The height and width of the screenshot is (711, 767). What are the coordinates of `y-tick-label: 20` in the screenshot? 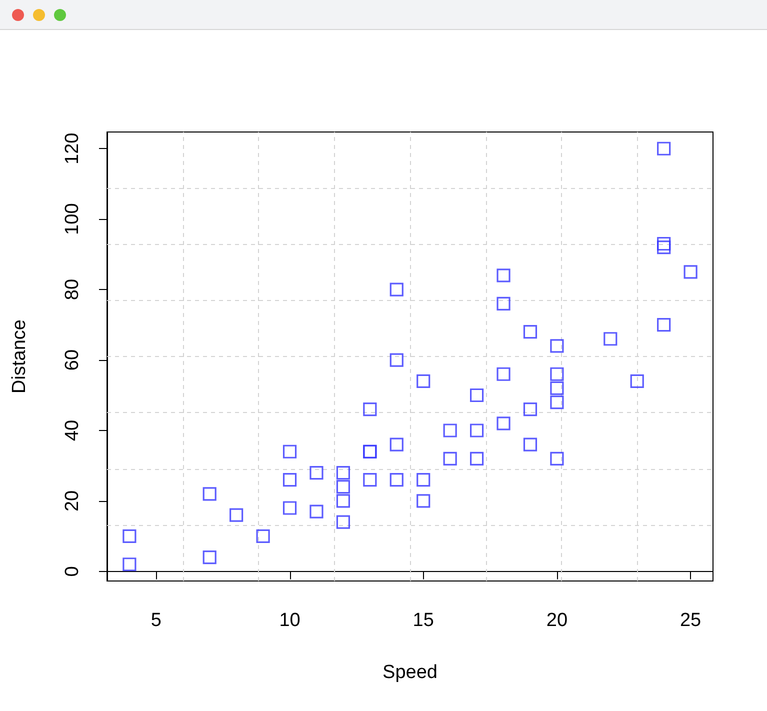 It's located at (72, 501).